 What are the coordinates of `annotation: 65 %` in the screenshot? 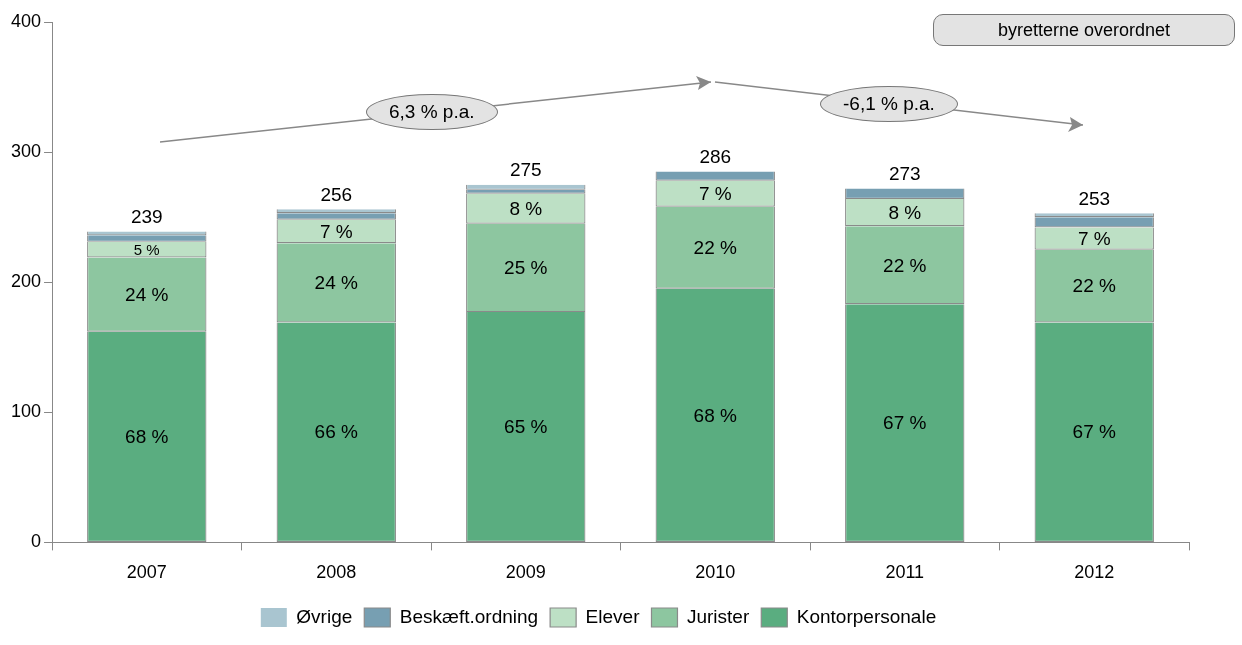 It's located at (526, 427).